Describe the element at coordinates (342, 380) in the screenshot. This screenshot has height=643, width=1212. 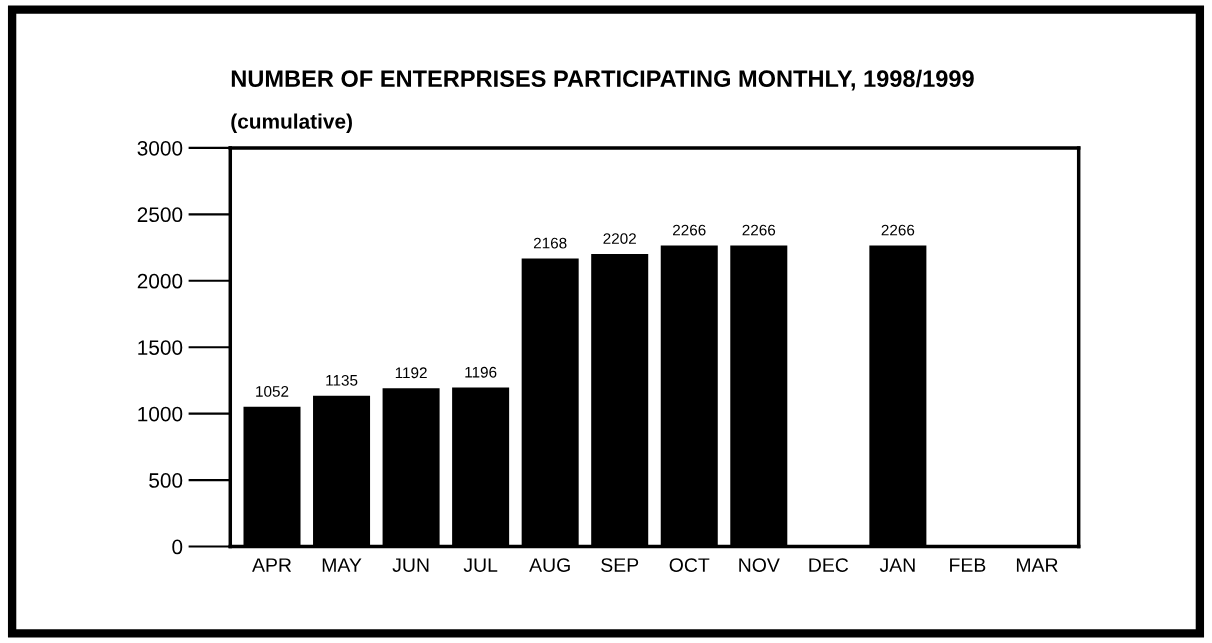
I see `data-label: 1135` at that location.